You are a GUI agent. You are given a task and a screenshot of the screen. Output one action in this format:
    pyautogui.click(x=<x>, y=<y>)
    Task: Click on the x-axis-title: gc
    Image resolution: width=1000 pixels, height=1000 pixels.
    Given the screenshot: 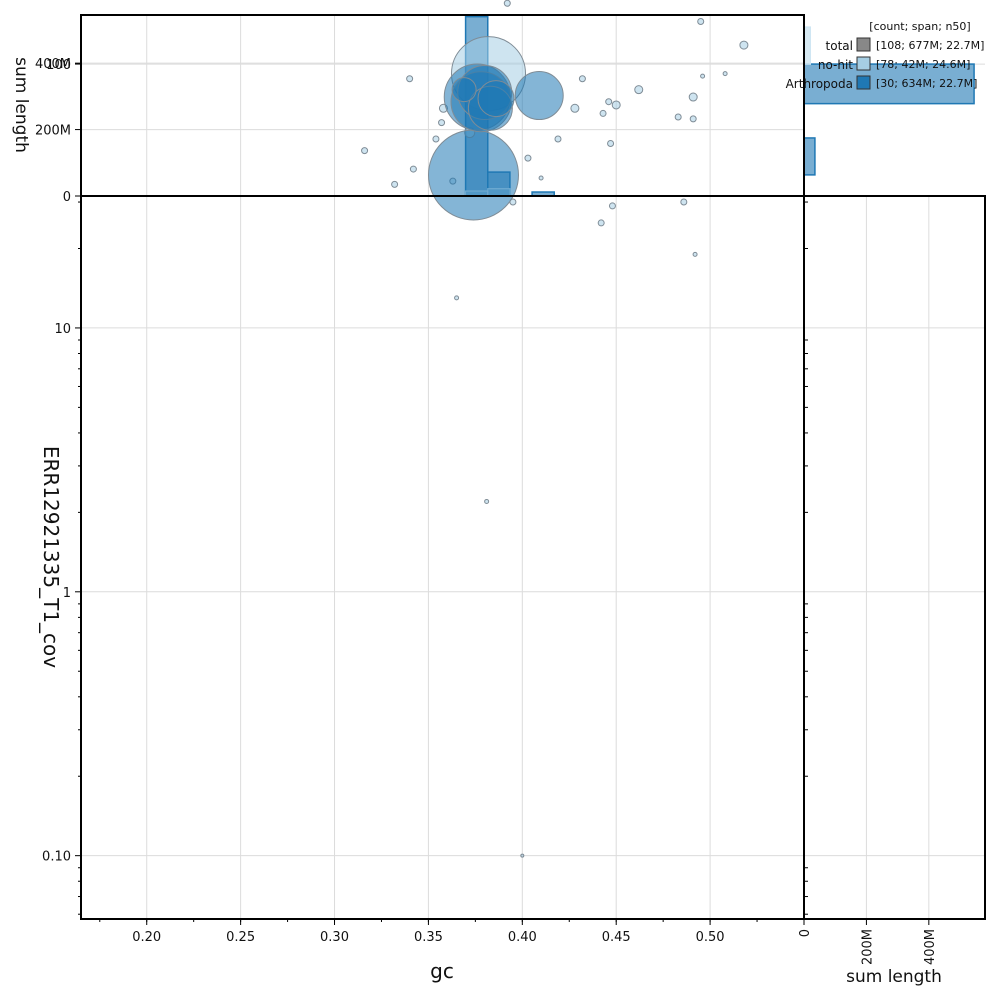 What is the action you would take?
    pyautogui.click(x=442, y=971)
    